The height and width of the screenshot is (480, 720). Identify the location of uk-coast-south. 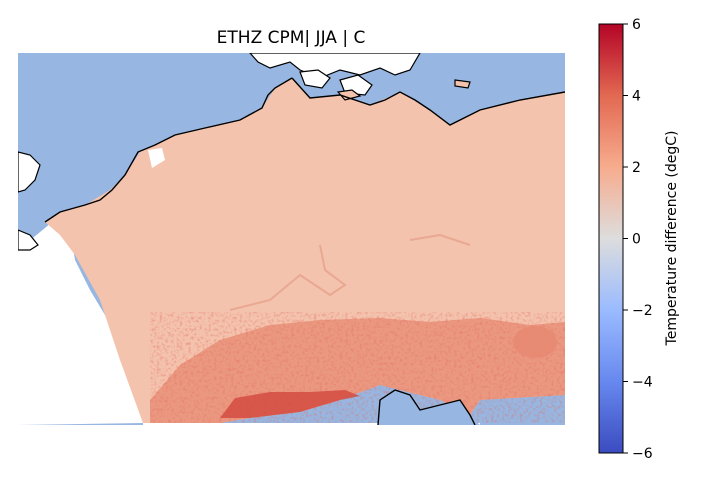
(28, 240).